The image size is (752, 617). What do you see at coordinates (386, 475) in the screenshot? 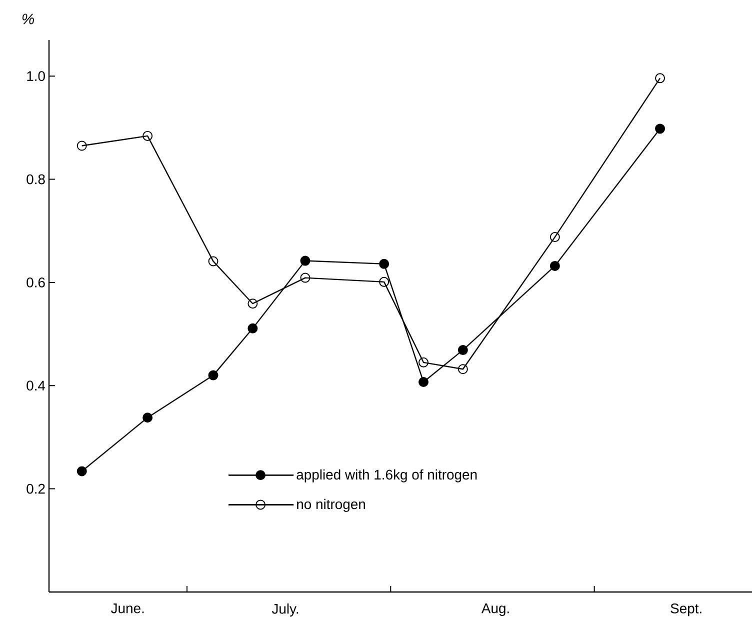
I see `legend-label: applied with 1.6kg of nitrogen` at bounding box center [386, 475].